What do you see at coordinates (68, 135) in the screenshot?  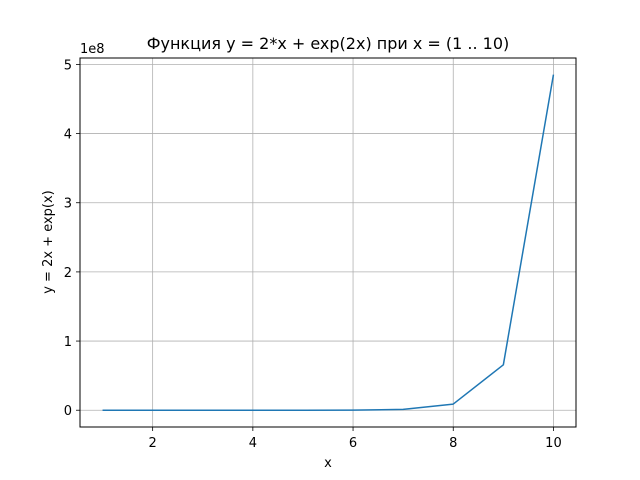 I see `y-tick-label: 4` at bounding box center [68, 135].